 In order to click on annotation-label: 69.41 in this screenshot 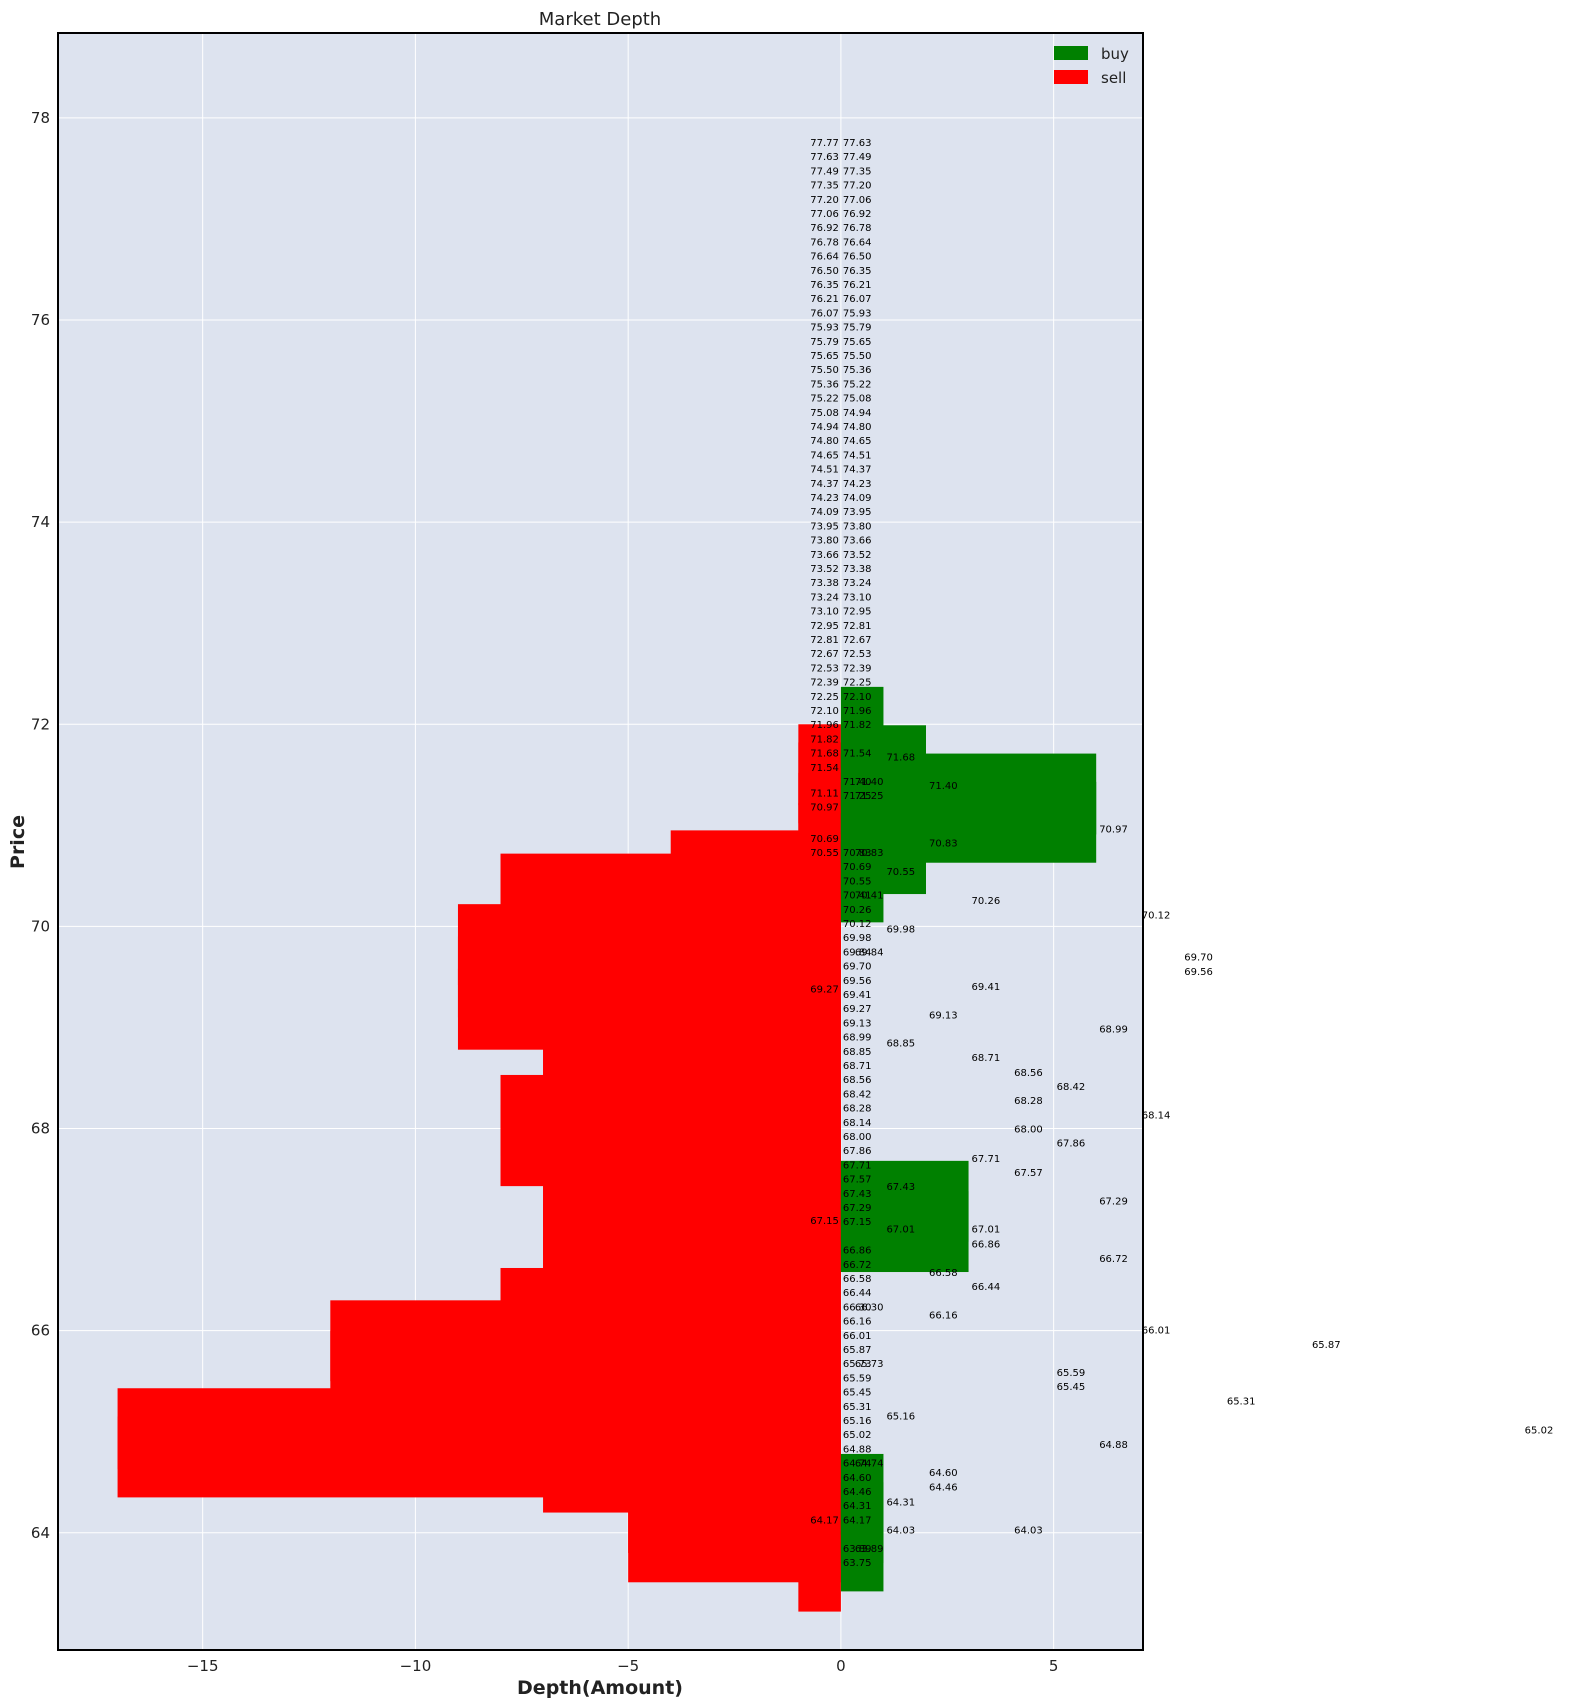, I will do `click(857, 995)`.